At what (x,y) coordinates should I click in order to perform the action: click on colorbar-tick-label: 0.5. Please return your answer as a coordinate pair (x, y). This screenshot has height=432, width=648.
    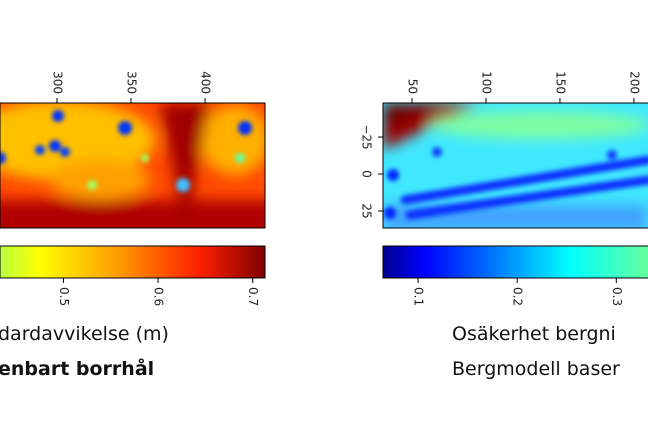
    Looking at the image, I should click on (64, 296).